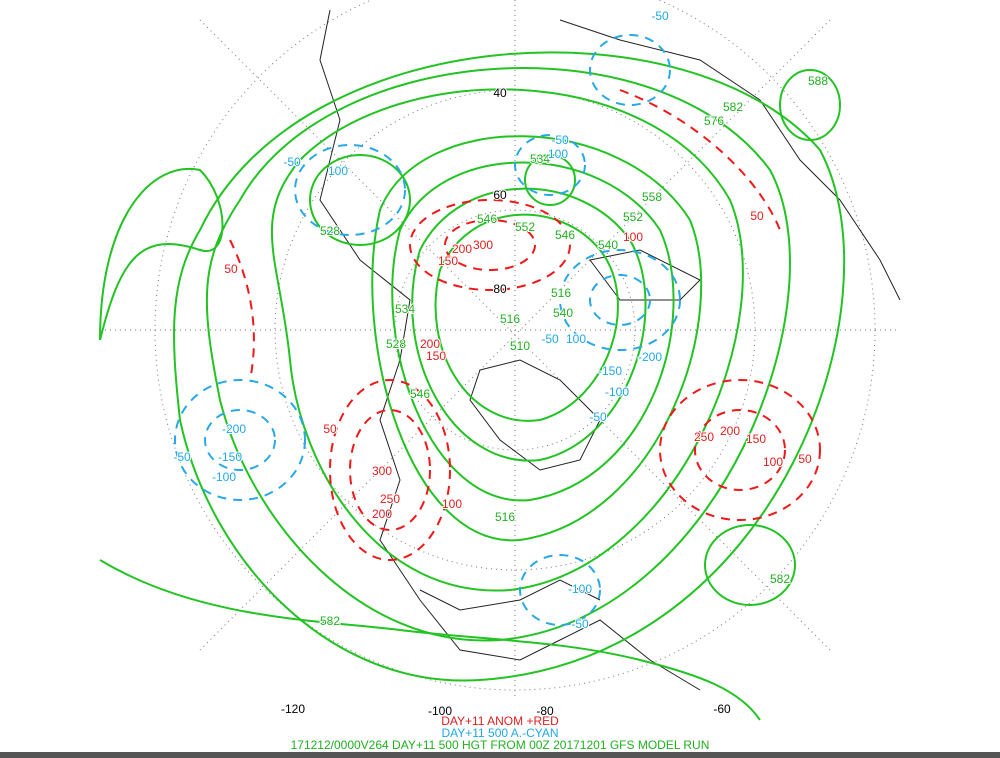 The image size is (1000, 758). I want to click on grid-label: -100, so click(440, 711).